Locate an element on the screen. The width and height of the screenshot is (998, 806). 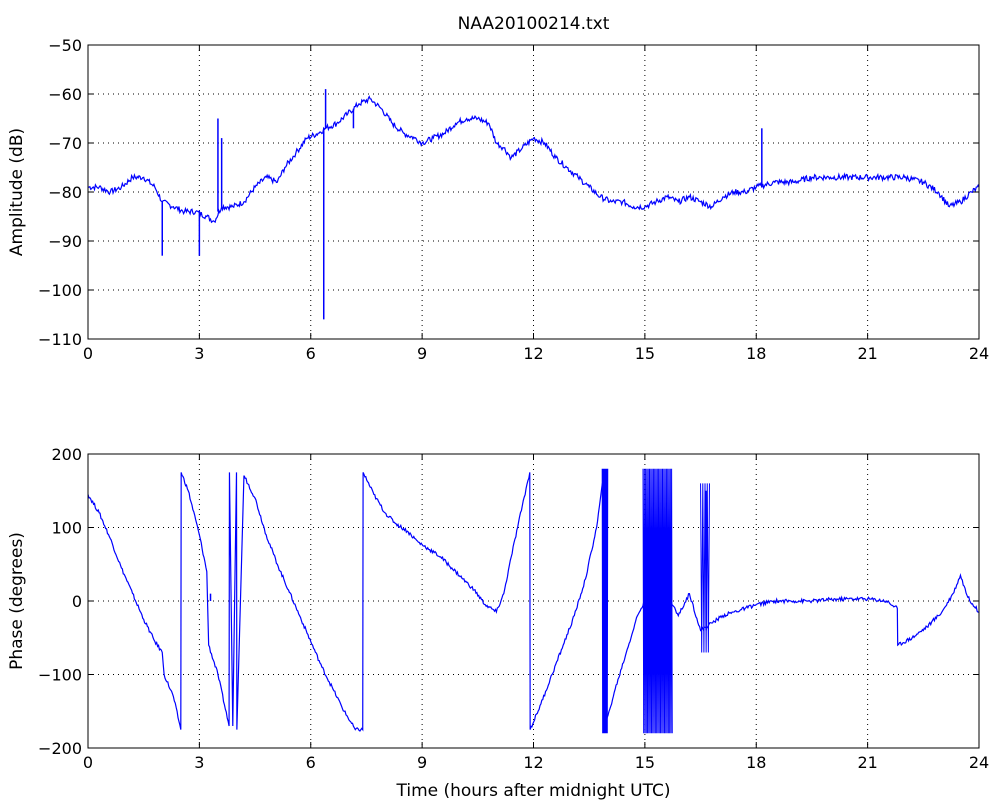
y-tick-label: 200 is located at coordinates (66, 454).